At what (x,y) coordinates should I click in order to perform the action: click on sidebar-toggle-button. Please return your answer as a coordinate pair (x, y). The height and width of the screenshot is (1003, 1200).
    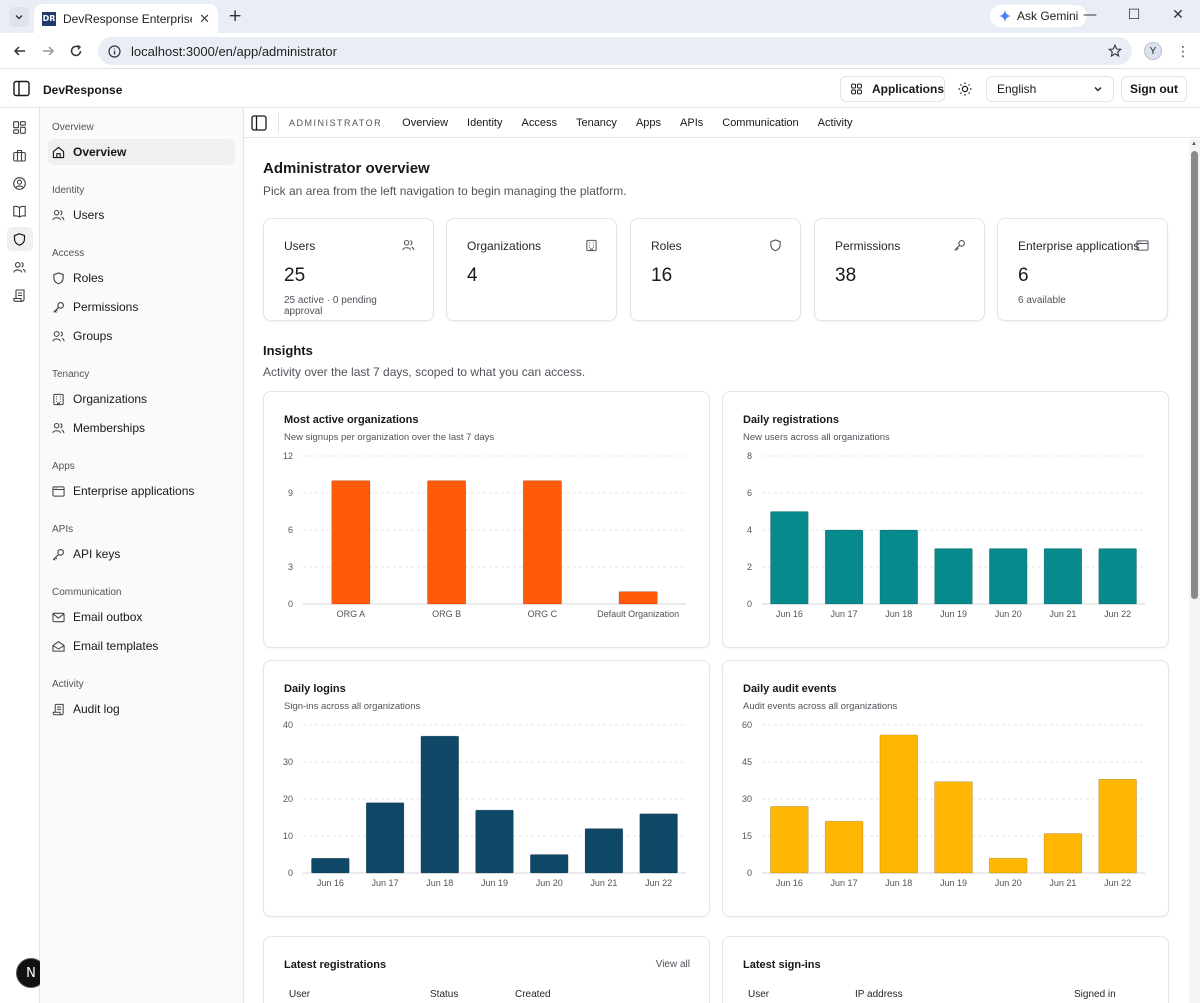
    Looking at the image, I should click on (21, 88).